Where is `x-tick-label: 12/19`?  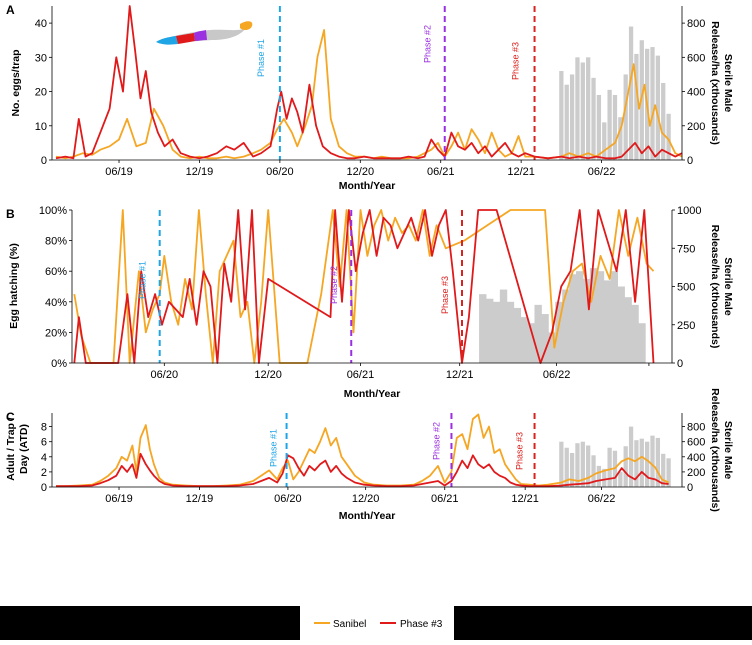
x-tick-label: 12/19 is located at coordinates (200, 172).